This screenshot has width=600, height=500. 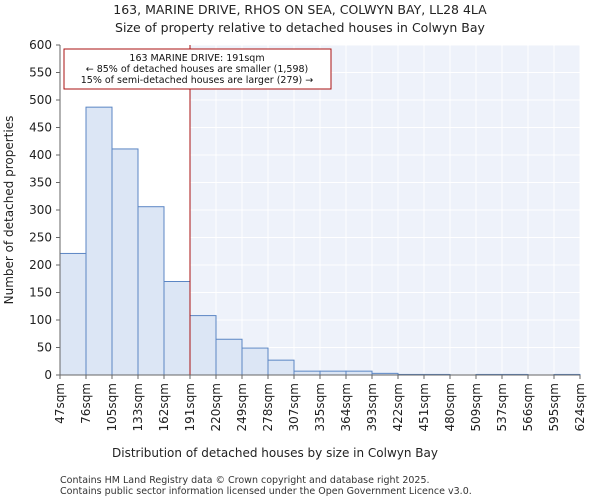 What do you see at coordinates (164, 407) in the screenshot?
I see `x-tick-label: 162sqm` at bounding box center [164, 407].